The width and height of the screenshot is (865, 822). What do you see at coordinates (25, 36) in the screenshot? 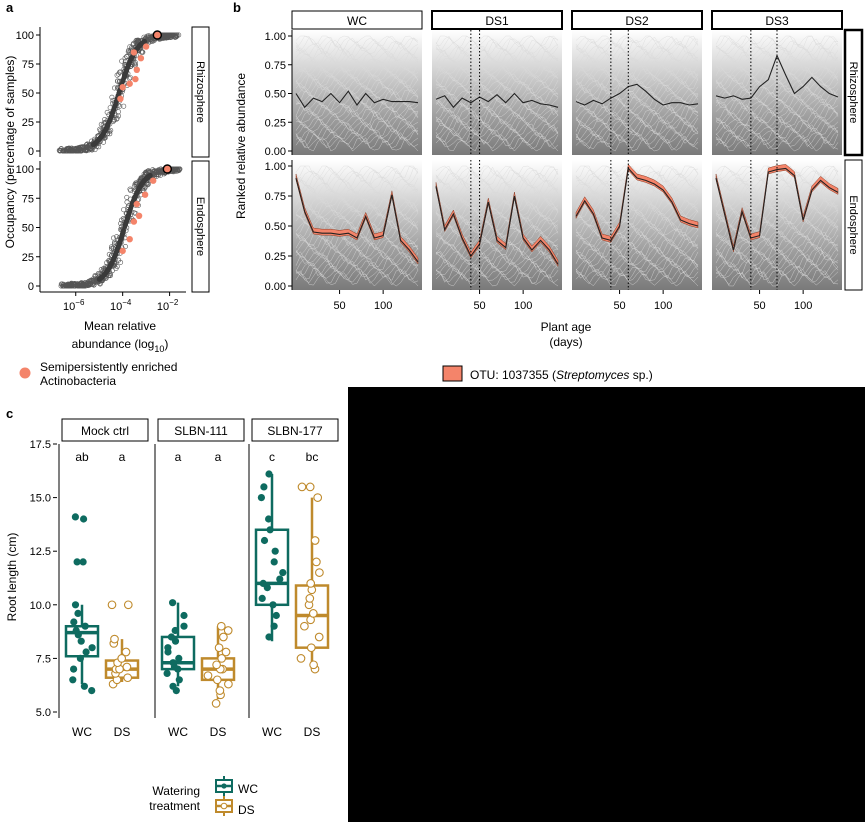
I see `y-tick-label: 100` at bounding box center [25, 36].